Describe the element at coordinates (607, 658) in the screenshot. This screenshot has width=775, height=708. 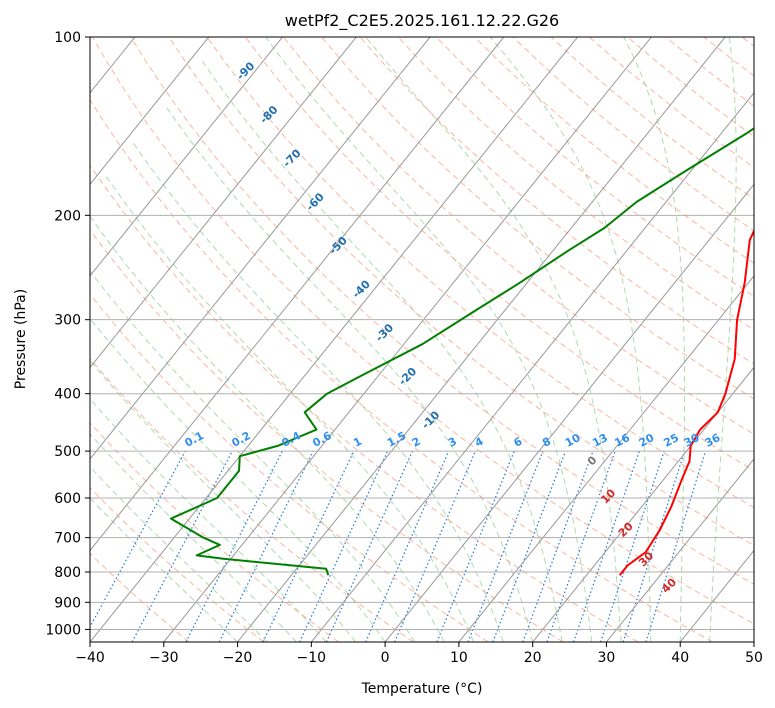
I see `x-tick-label: 30` at that location.